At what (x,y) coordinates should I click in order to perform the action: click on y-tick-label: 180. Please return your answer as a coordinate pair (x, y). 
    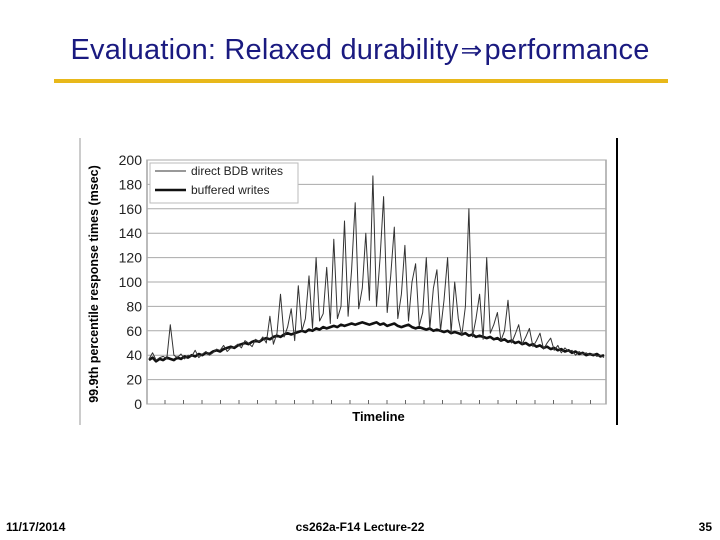
    Looking at the image, I should click on (131, 184).